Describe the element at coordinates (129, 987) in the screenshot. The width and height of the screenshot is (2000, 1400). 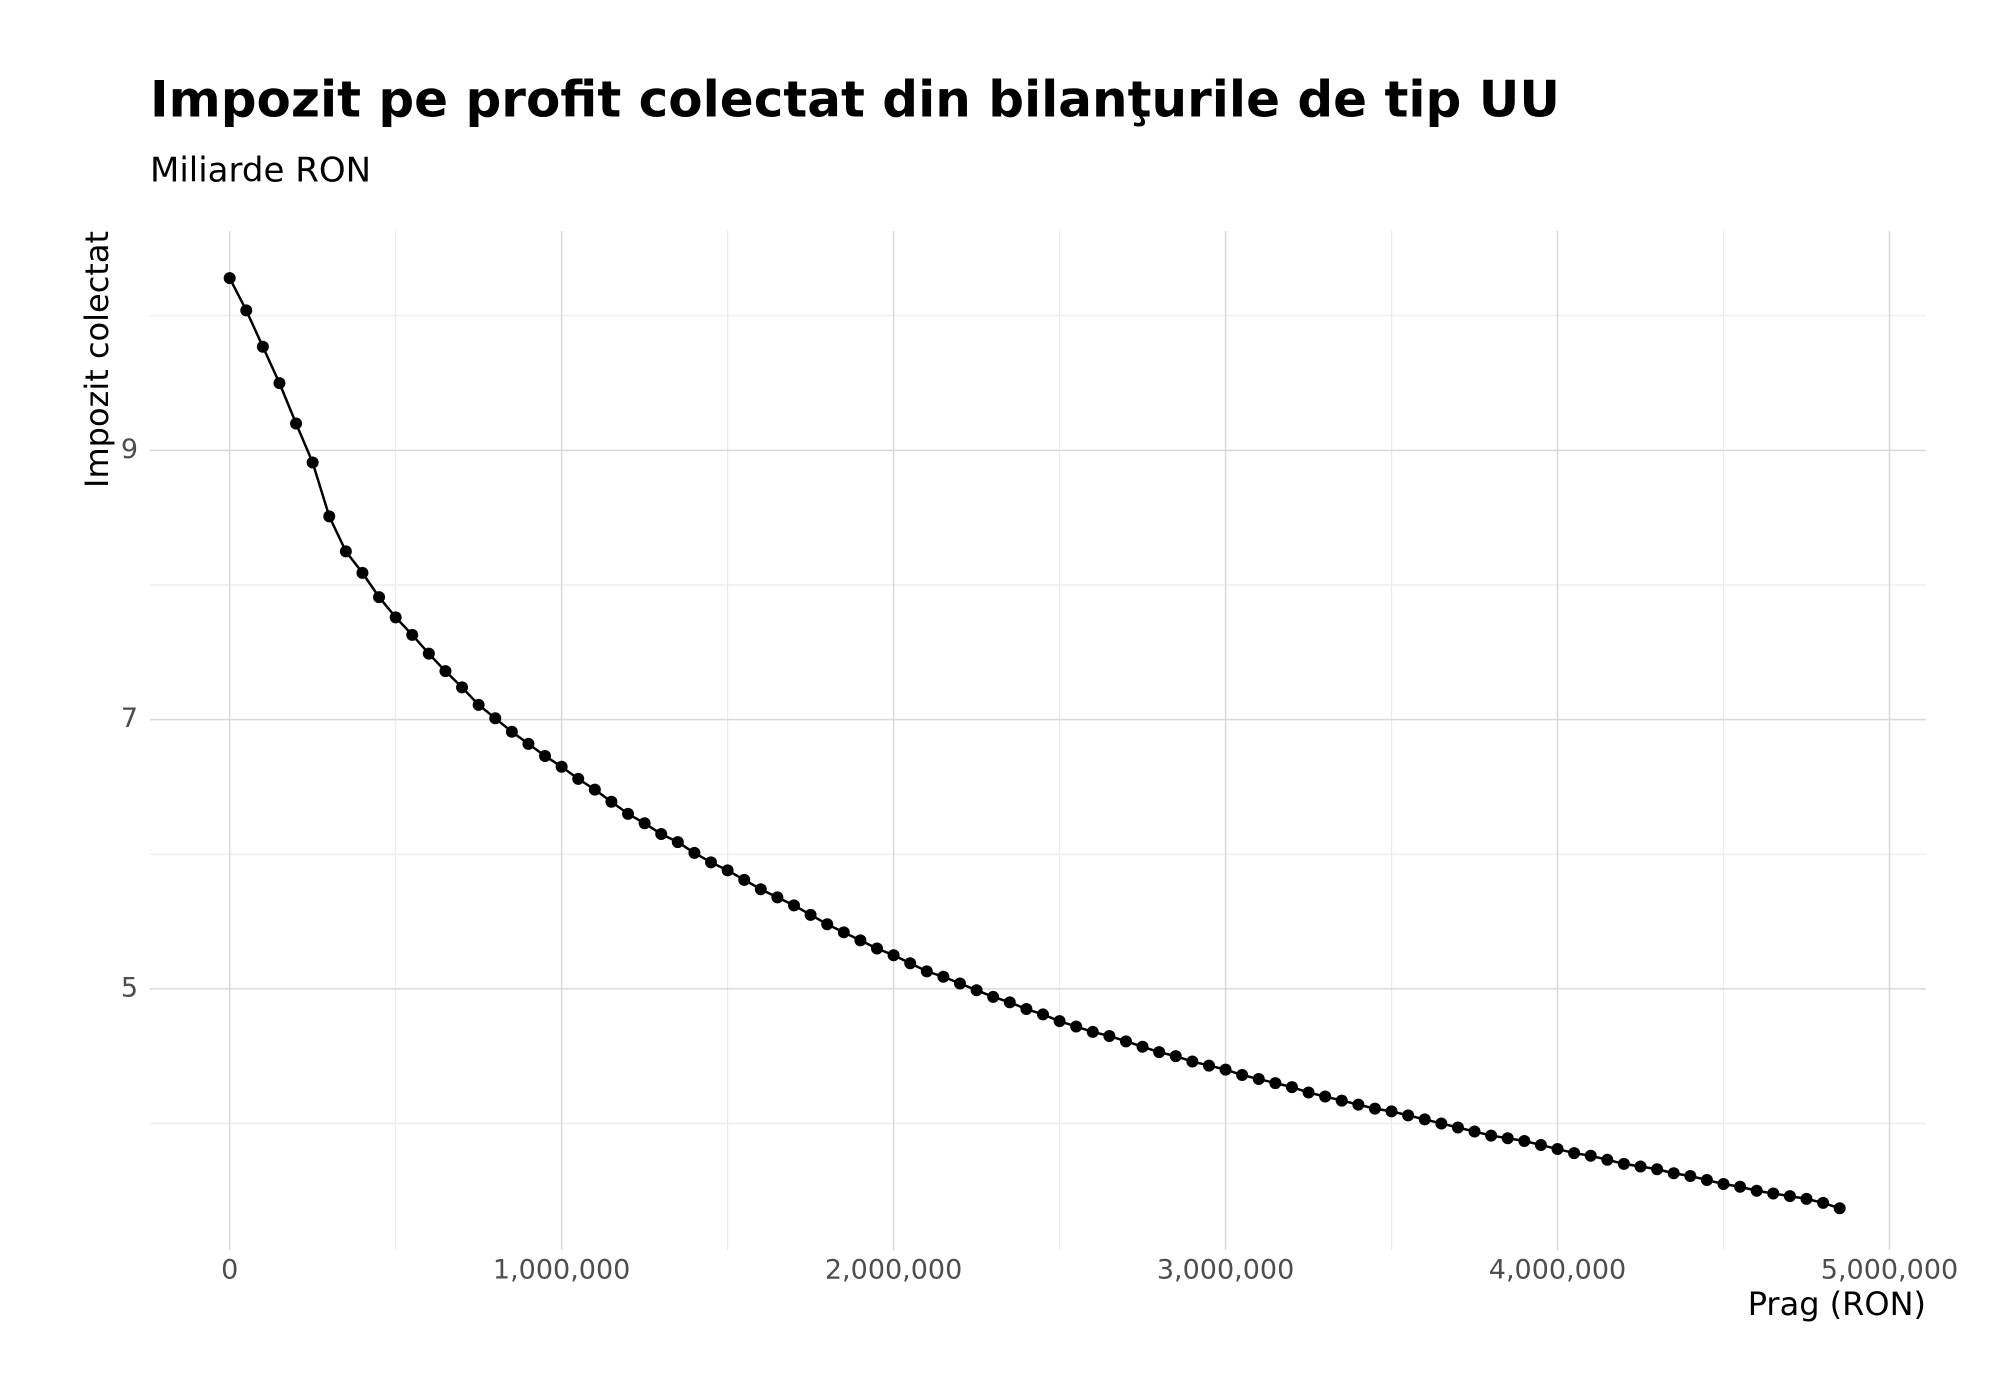
I see `y-tick-label: 5` at that location.